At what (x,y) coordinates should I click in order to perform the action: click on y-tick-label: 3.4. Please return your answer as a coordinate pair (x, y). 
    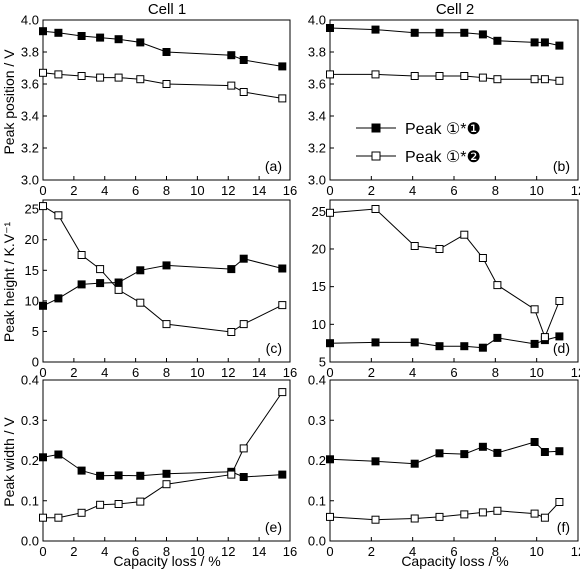
    Looking at the image, I should click on (30, 116).